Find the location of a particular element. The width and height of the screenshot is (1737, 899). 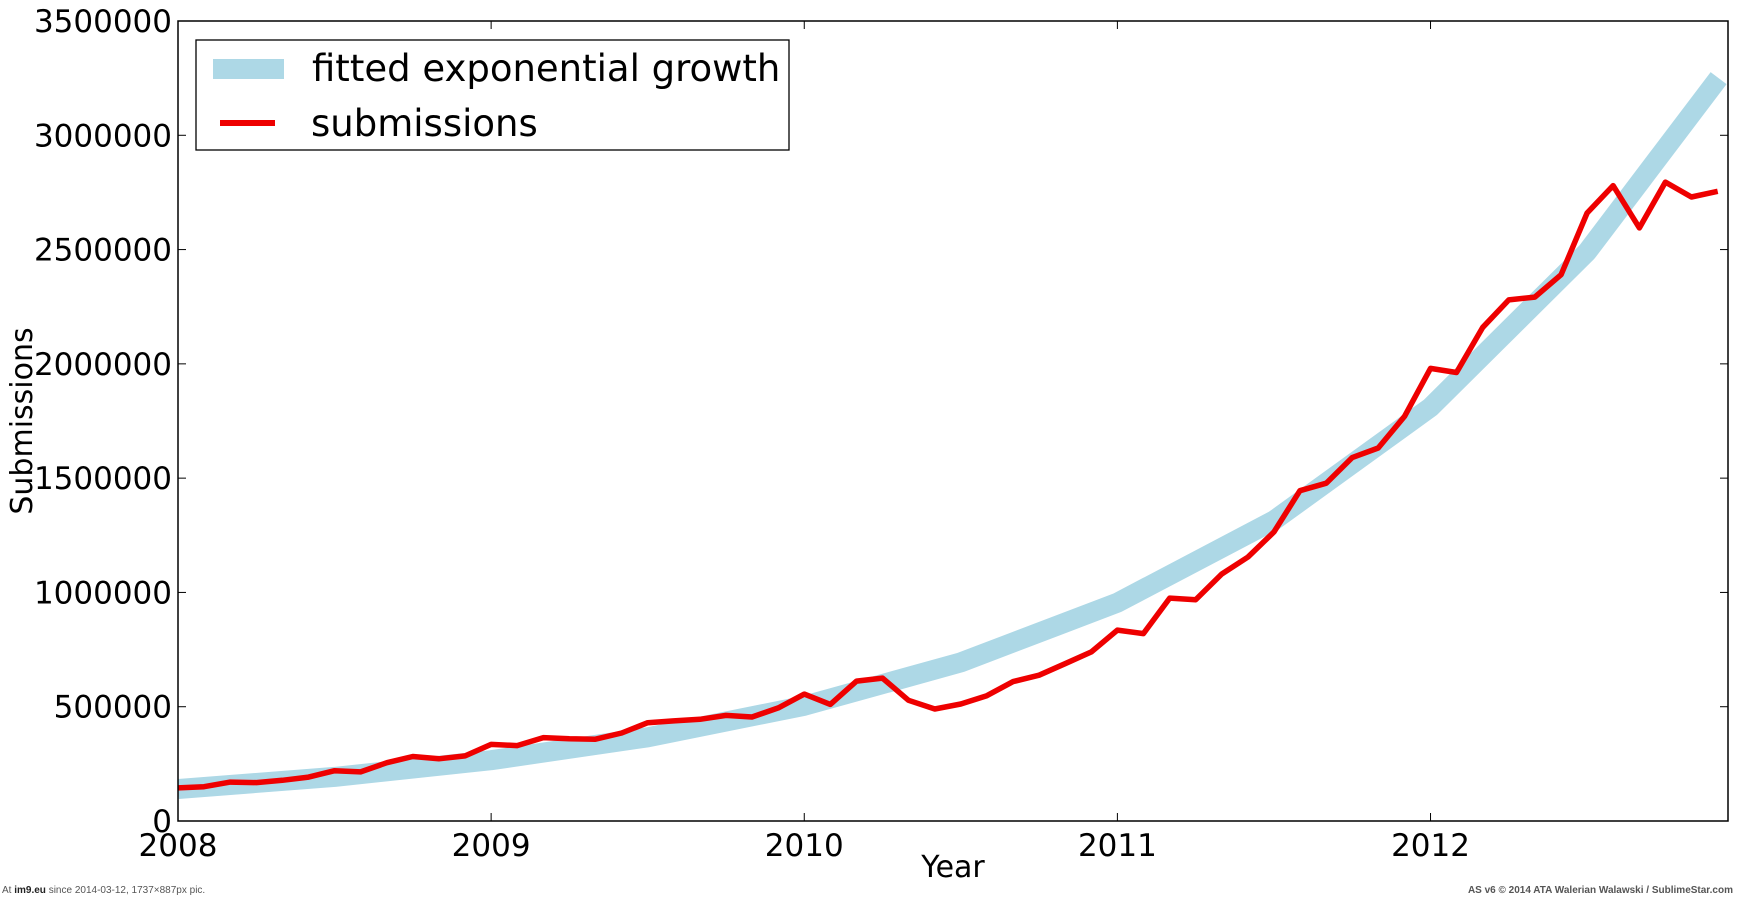

y-tick-label: 2000000 is located at coordinates (103, 365).